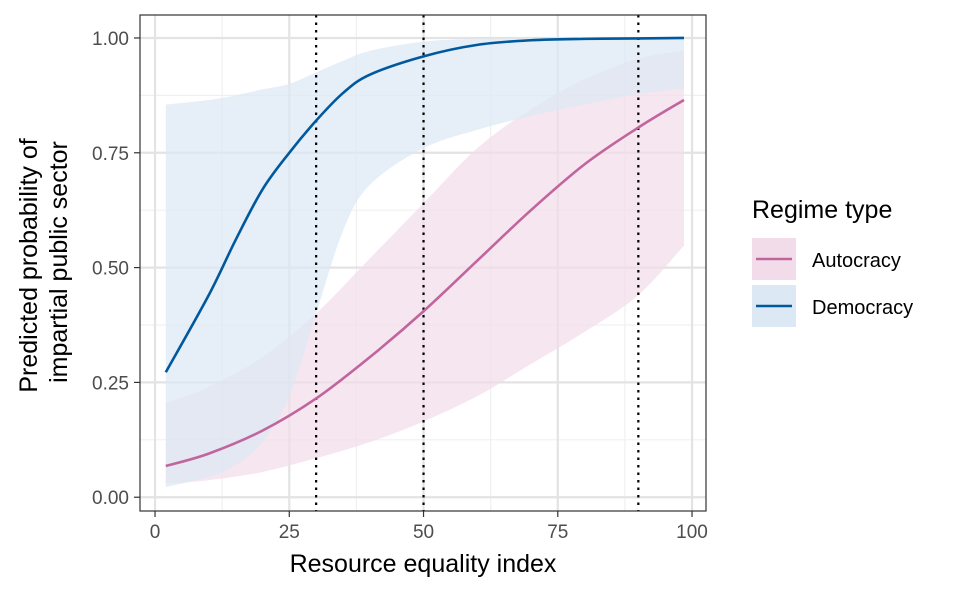  Describe the element at coordinates (110, 383) in the screenshot. I see `y-tick-label-1: 0.25` at that location.